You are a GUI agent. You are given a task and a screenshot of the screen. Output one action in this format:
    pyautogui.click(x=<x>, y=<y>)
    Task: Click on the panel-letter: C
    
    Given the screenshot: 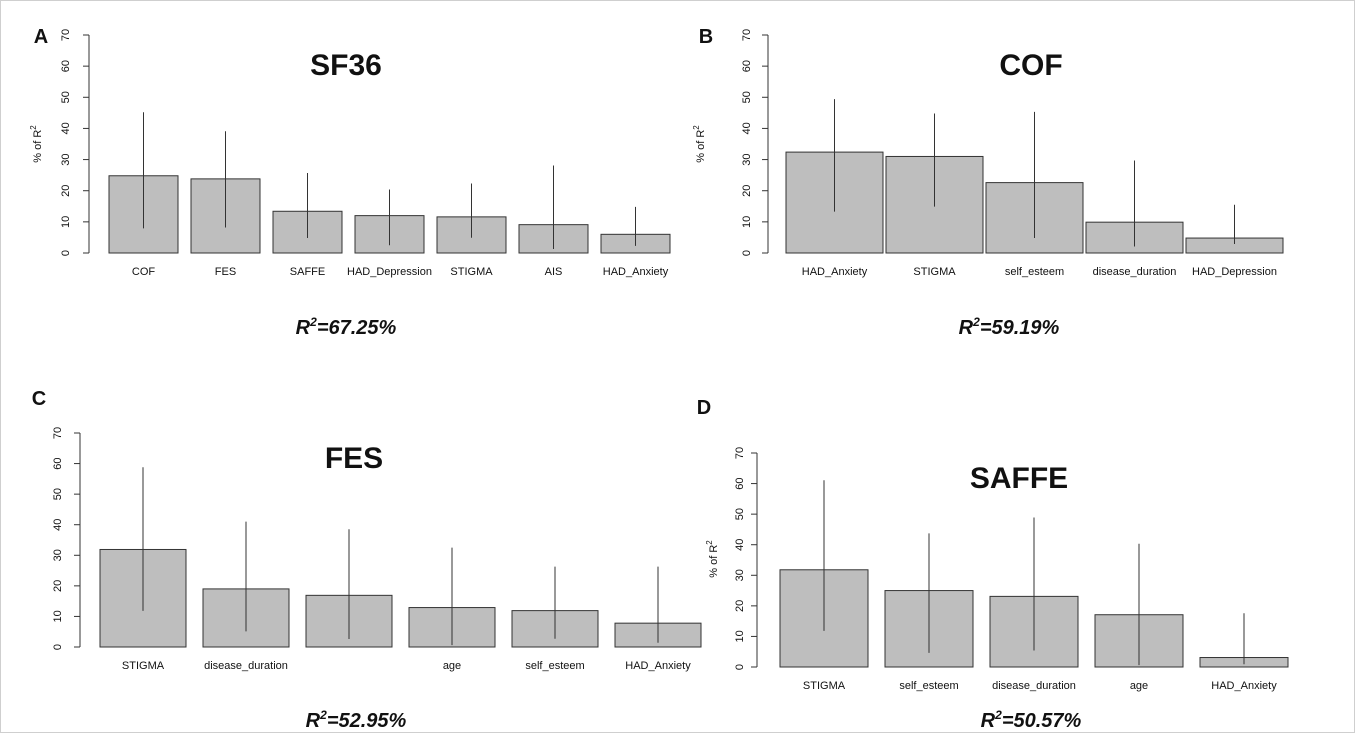 What is the action you would take?
    pyautogui.click(x=39, y=399)
    